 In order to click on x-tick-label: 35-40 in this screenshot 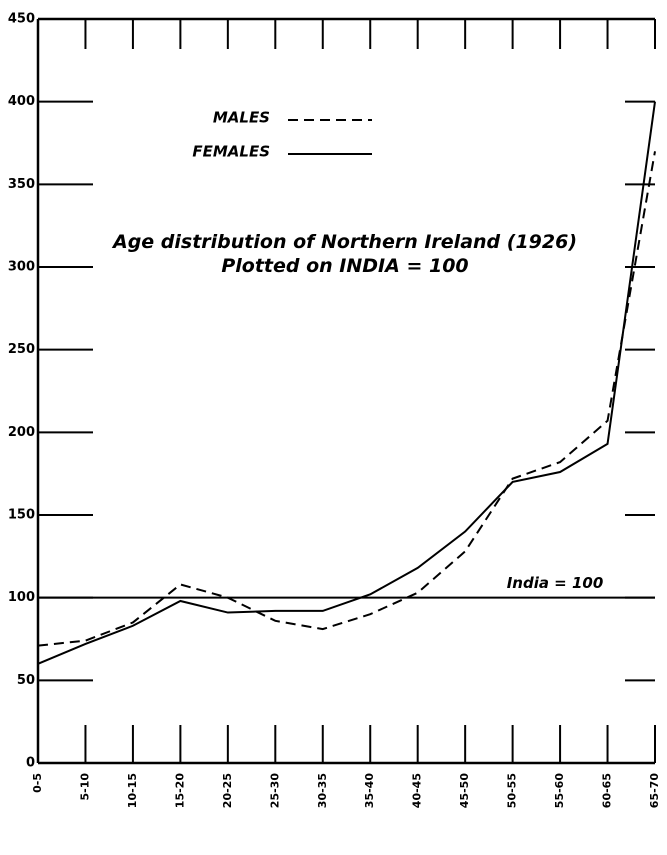, I will do `click(369, 791)`.